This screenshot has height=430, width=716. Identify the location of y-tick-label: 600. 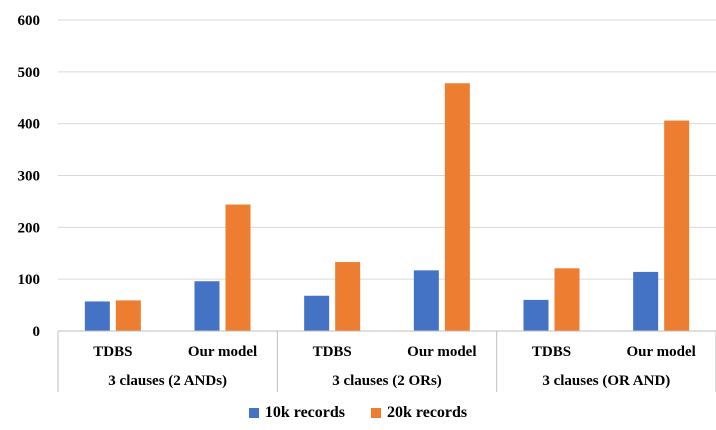
(29, 21).